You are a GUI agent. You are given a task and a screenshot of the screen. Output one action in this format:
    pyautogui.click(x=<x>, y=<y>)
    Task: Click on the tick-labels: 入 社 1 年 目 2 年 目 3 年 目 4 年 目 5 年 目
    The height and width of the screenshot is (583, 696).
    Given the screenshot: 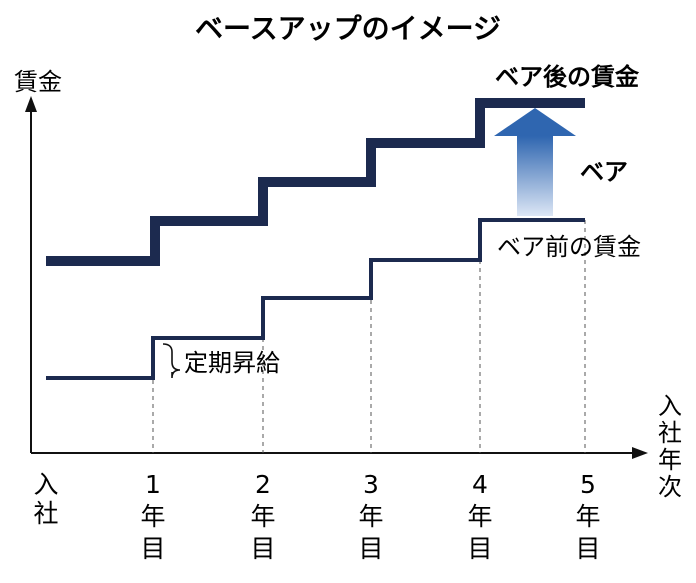 What is the action you would take?
    pyautogui.click(x=316, y=516)
    